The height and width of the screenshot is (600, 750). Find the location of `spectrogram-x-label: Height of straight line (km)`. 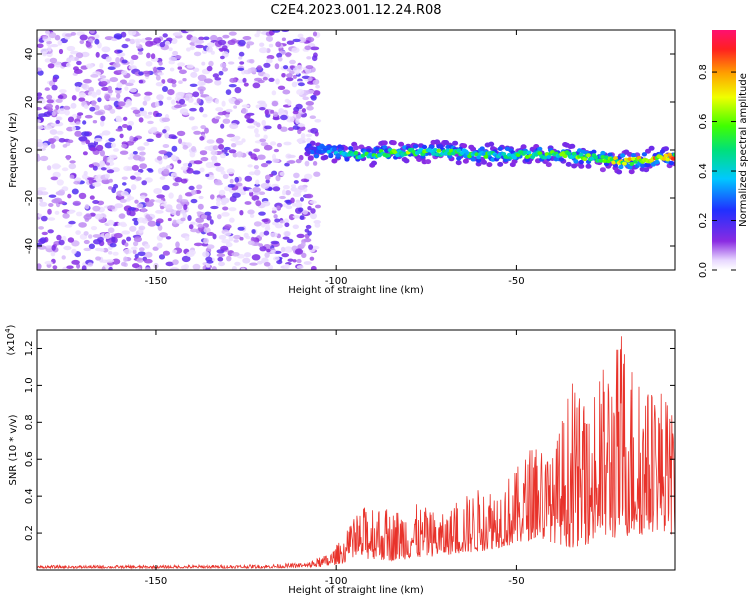

spectrogram-x-label: Height of straight line (km) is located at coordinates (356, 290).